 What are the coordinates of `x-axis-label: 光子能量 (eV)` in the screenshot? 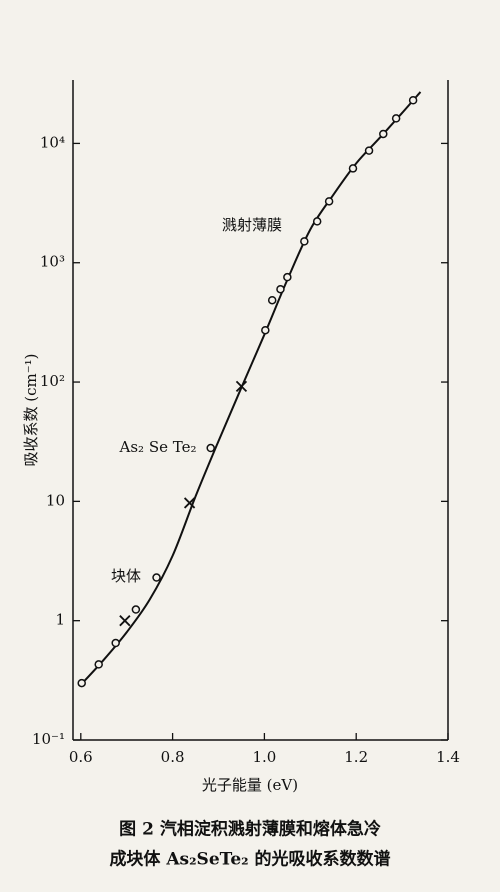 It's located at (250, 785).